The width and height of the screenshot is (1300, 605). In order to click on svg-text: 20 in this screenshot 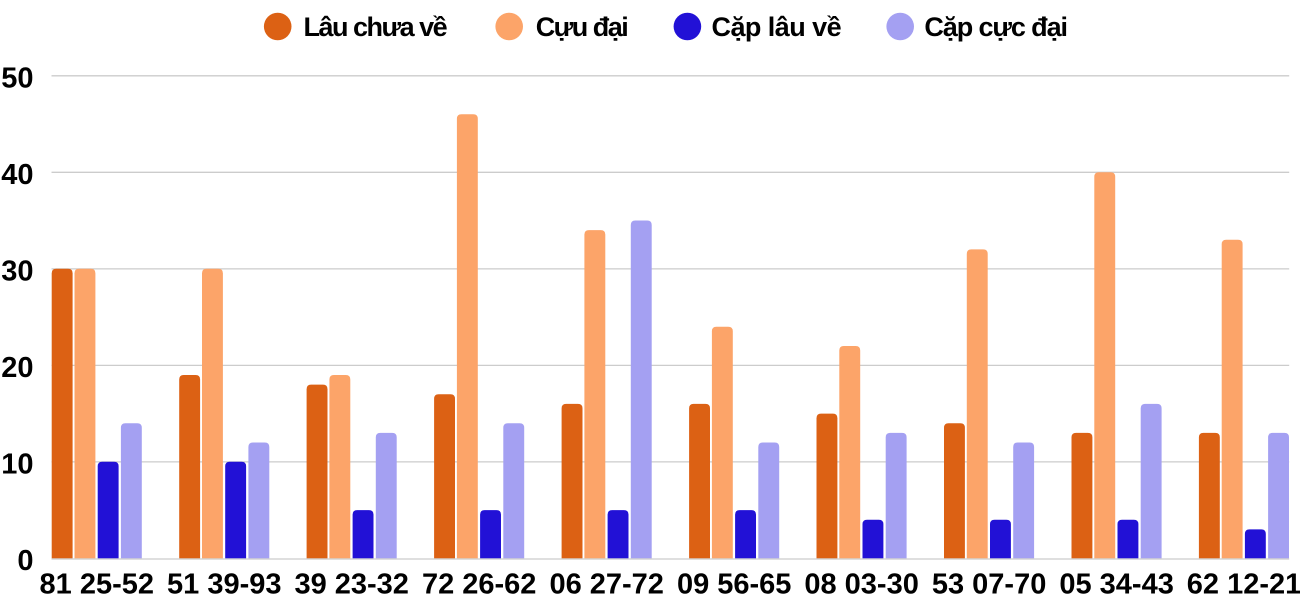, I will do `click(17, 368)`.